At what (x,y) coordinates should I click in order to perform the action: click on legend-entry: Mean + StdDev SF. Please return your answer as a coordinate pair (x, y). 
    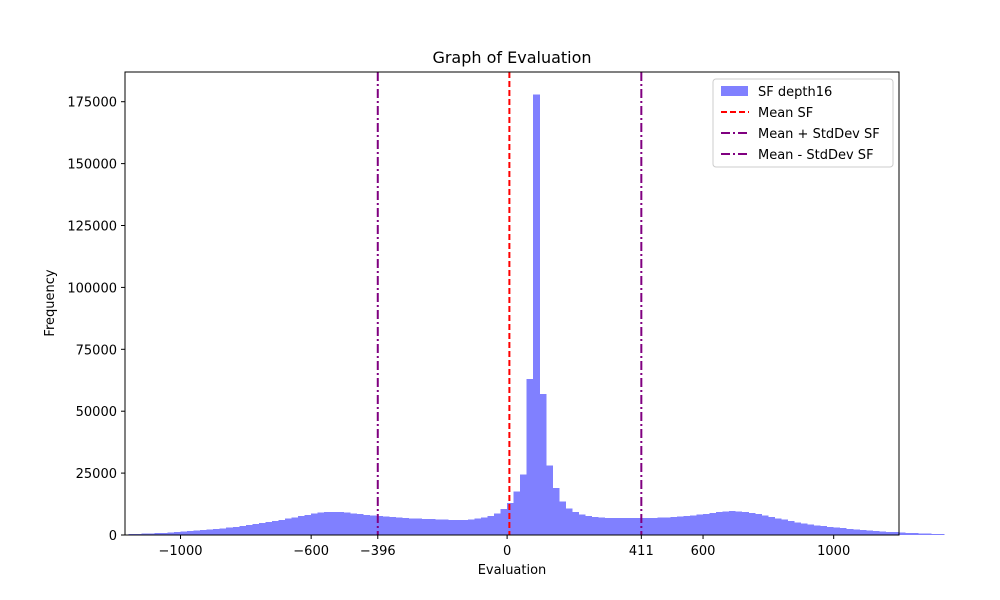
    Looking at the image, I should click on (800, 134).